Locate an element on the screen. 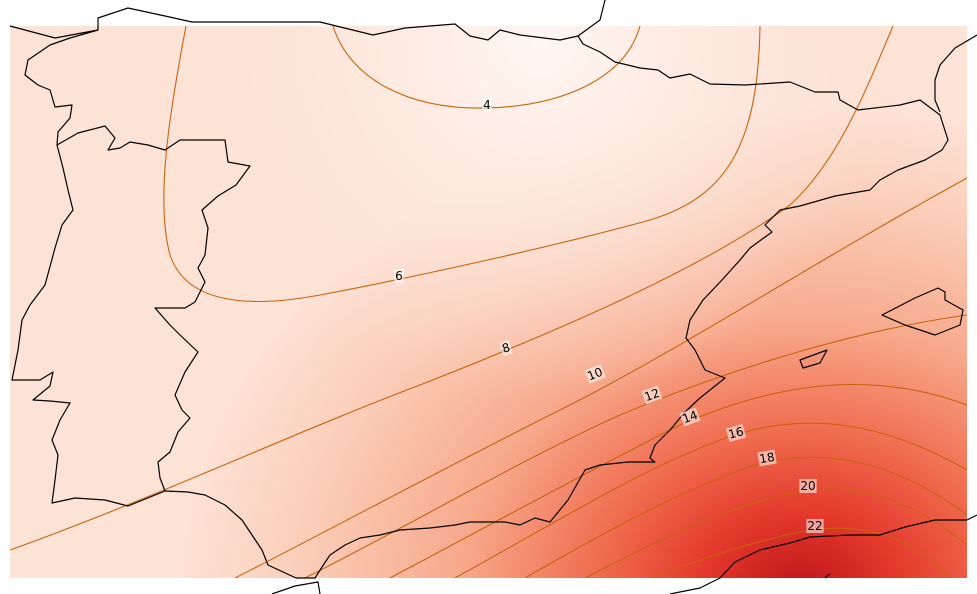 Image resolution: width=977 pixels, height=594 pixels. contour-label-8: 8 is located at coordinates (506, 348).